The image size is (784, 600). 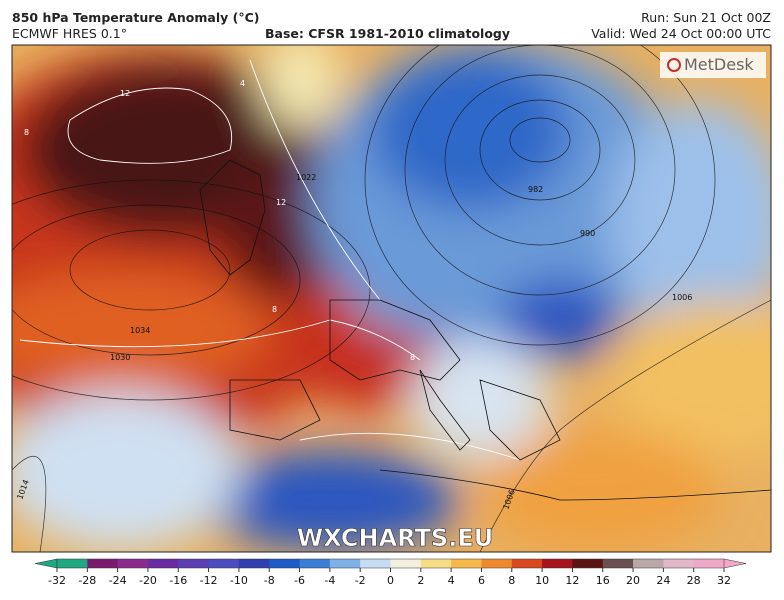 I want to click on colorbar-tick-label: -10, so click(x=239, y=580).